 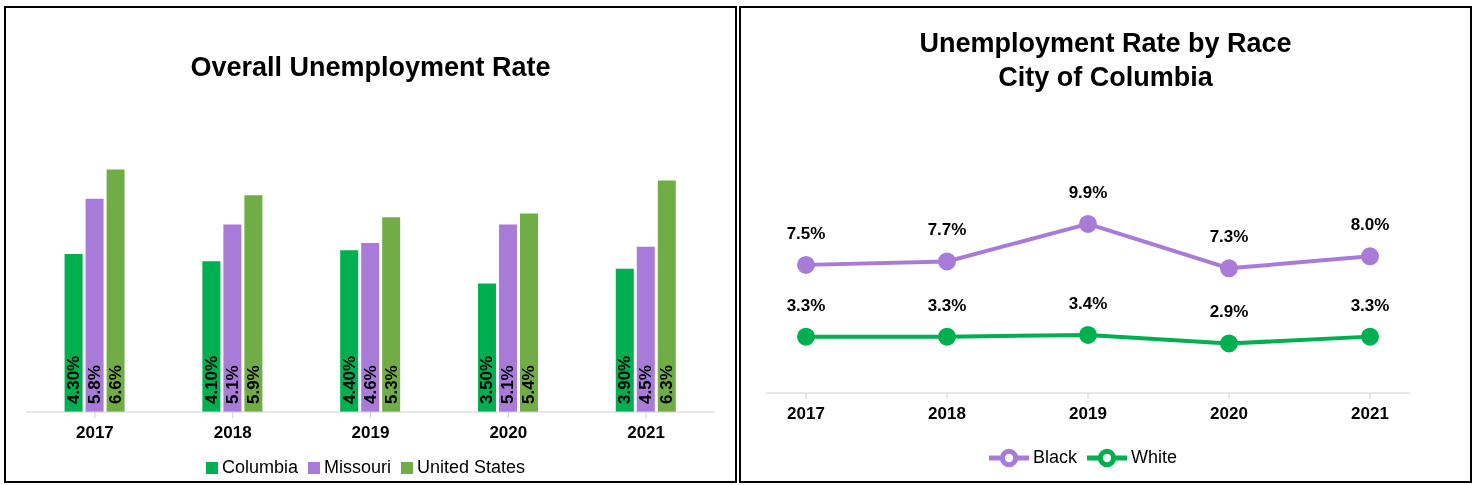 I want to click on legend-label: Black, so click(x=1054, y=456).